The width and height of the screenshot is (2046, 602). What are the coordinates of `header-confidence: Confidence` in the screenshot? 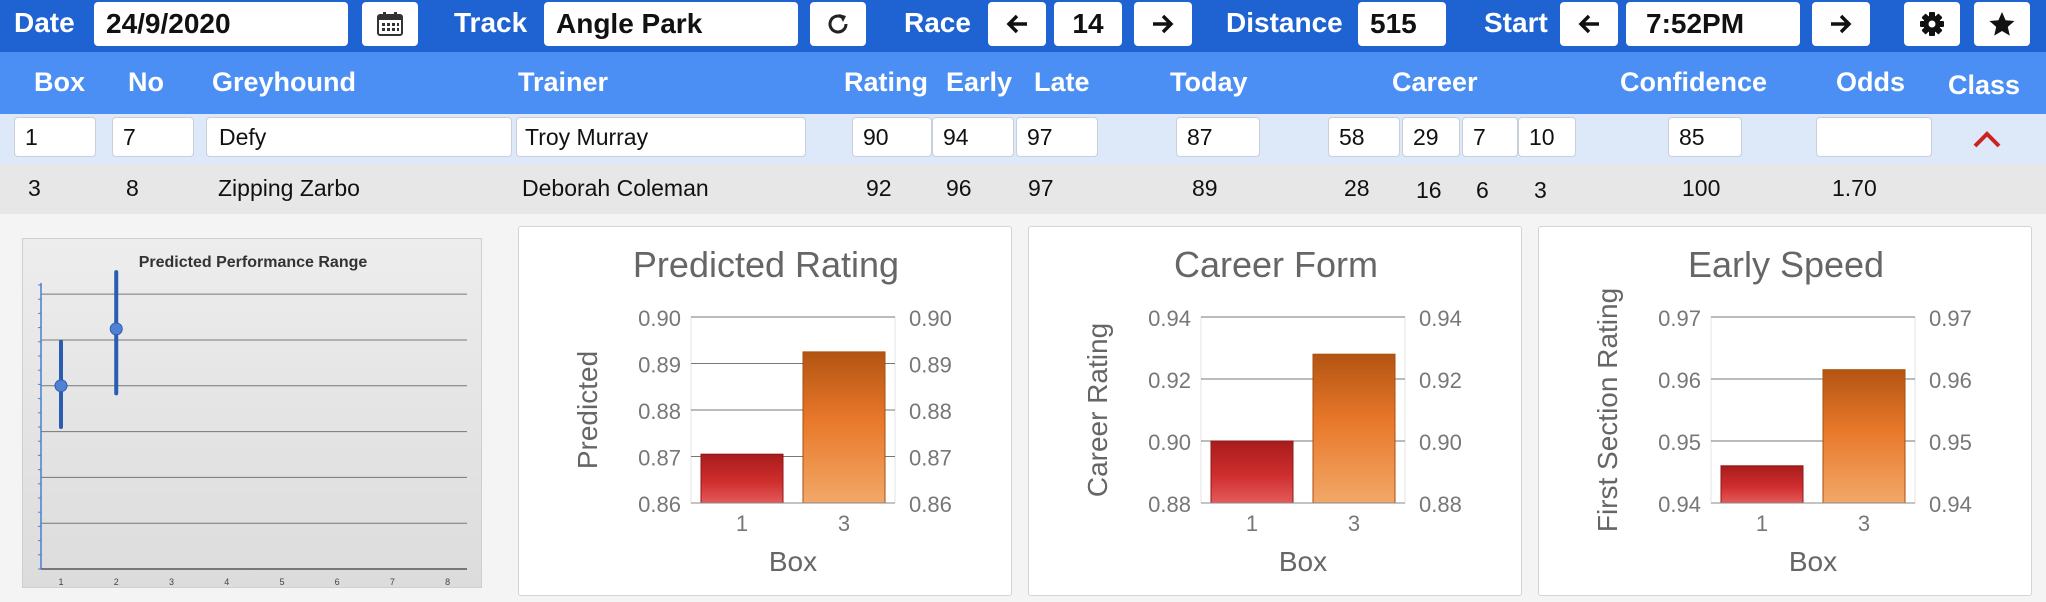 It's located at (1694, 82).